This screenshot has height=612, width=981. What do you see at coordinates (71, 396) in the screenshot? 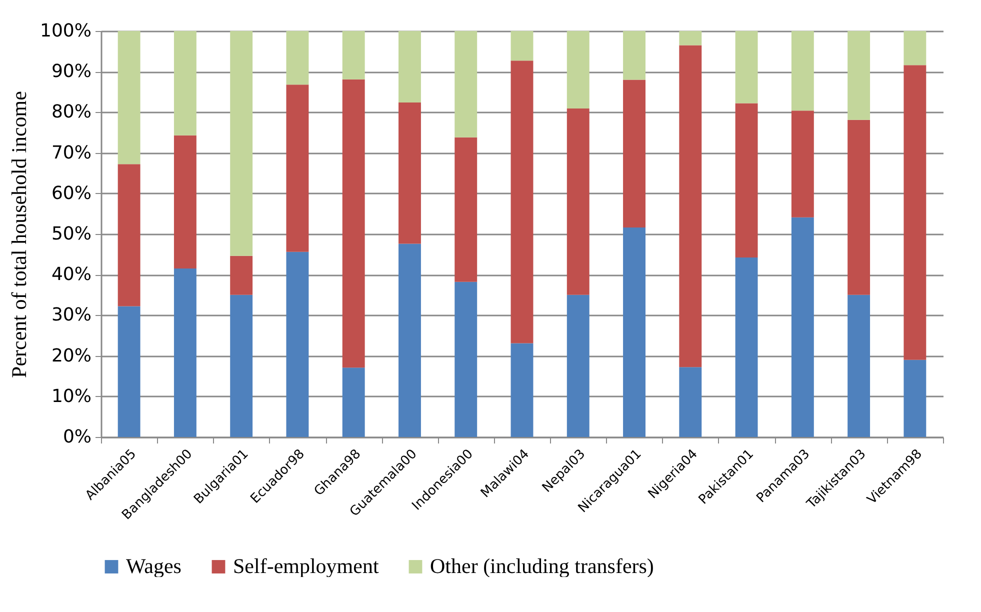
I see `y-tick-label: 10%` at bounding box center [71, 396].